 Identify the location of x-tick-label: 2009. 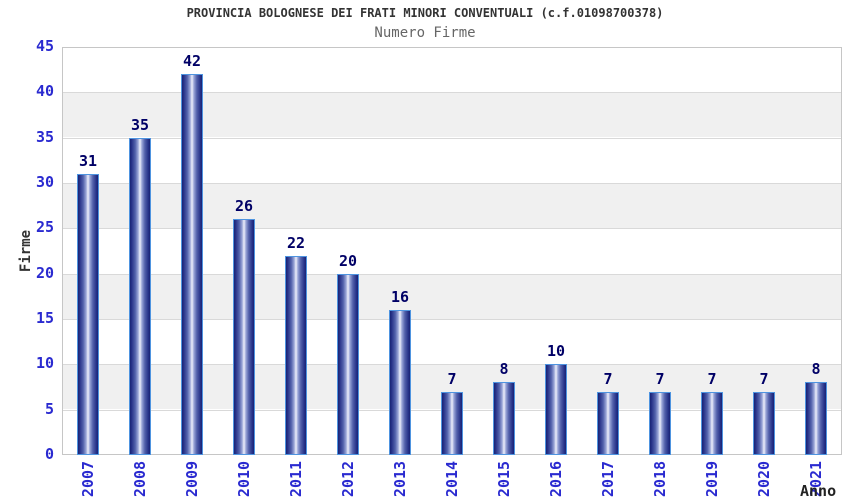
(192, 479).